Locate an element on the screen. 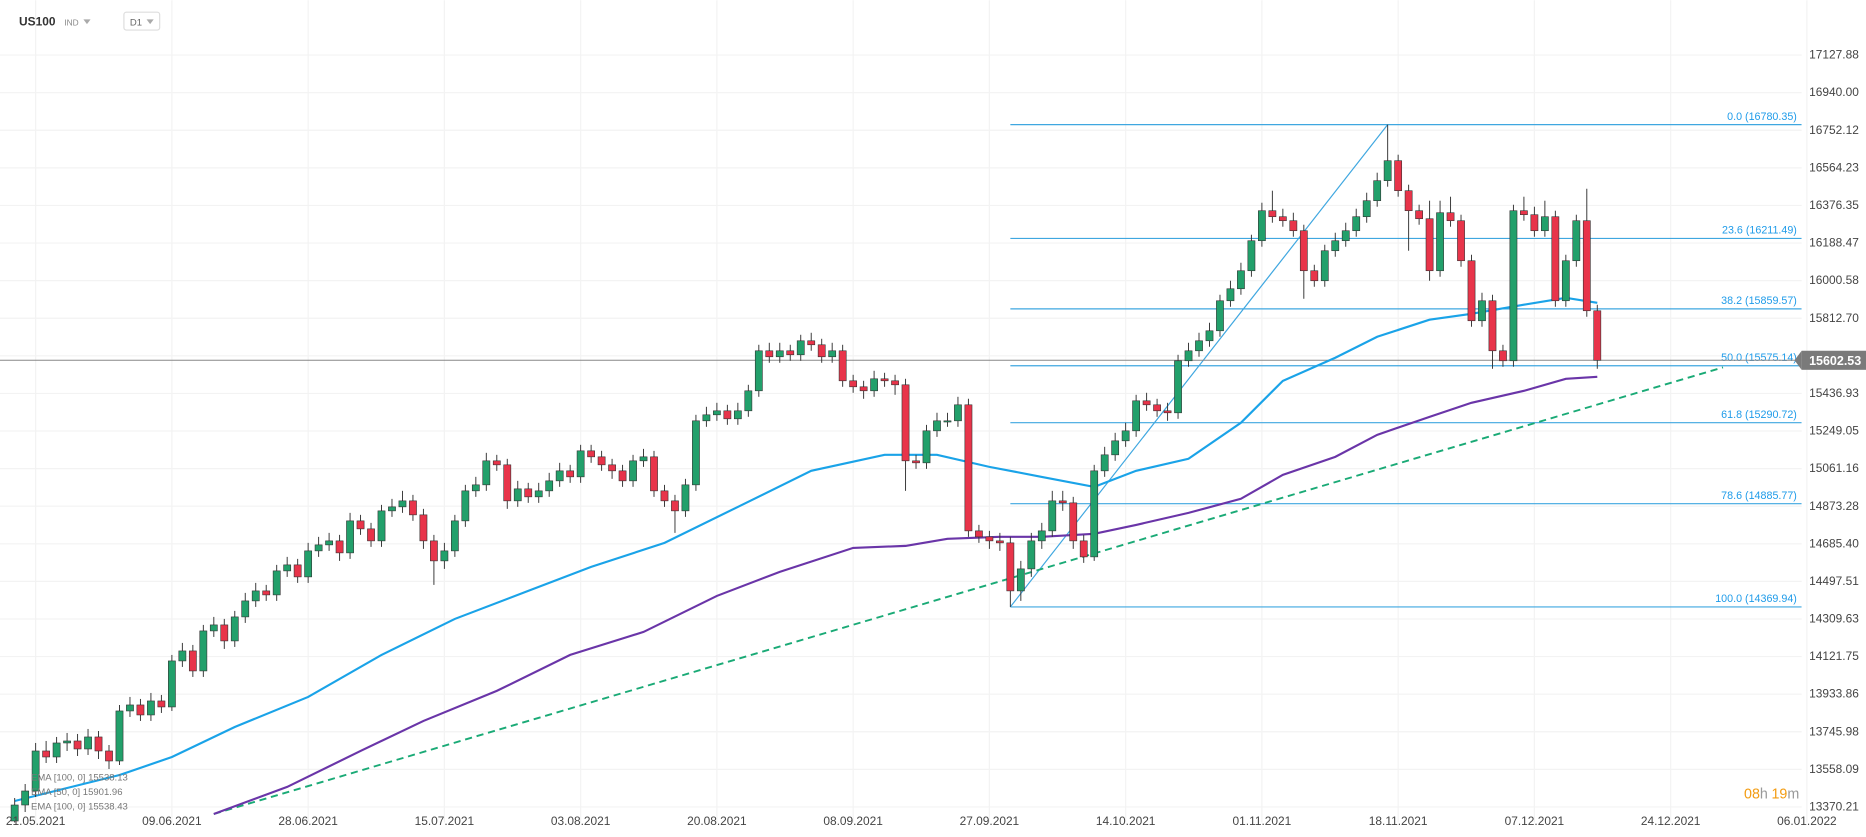  fib-label: 0.0 (16780.35) is located at coordinates (1762, 117).